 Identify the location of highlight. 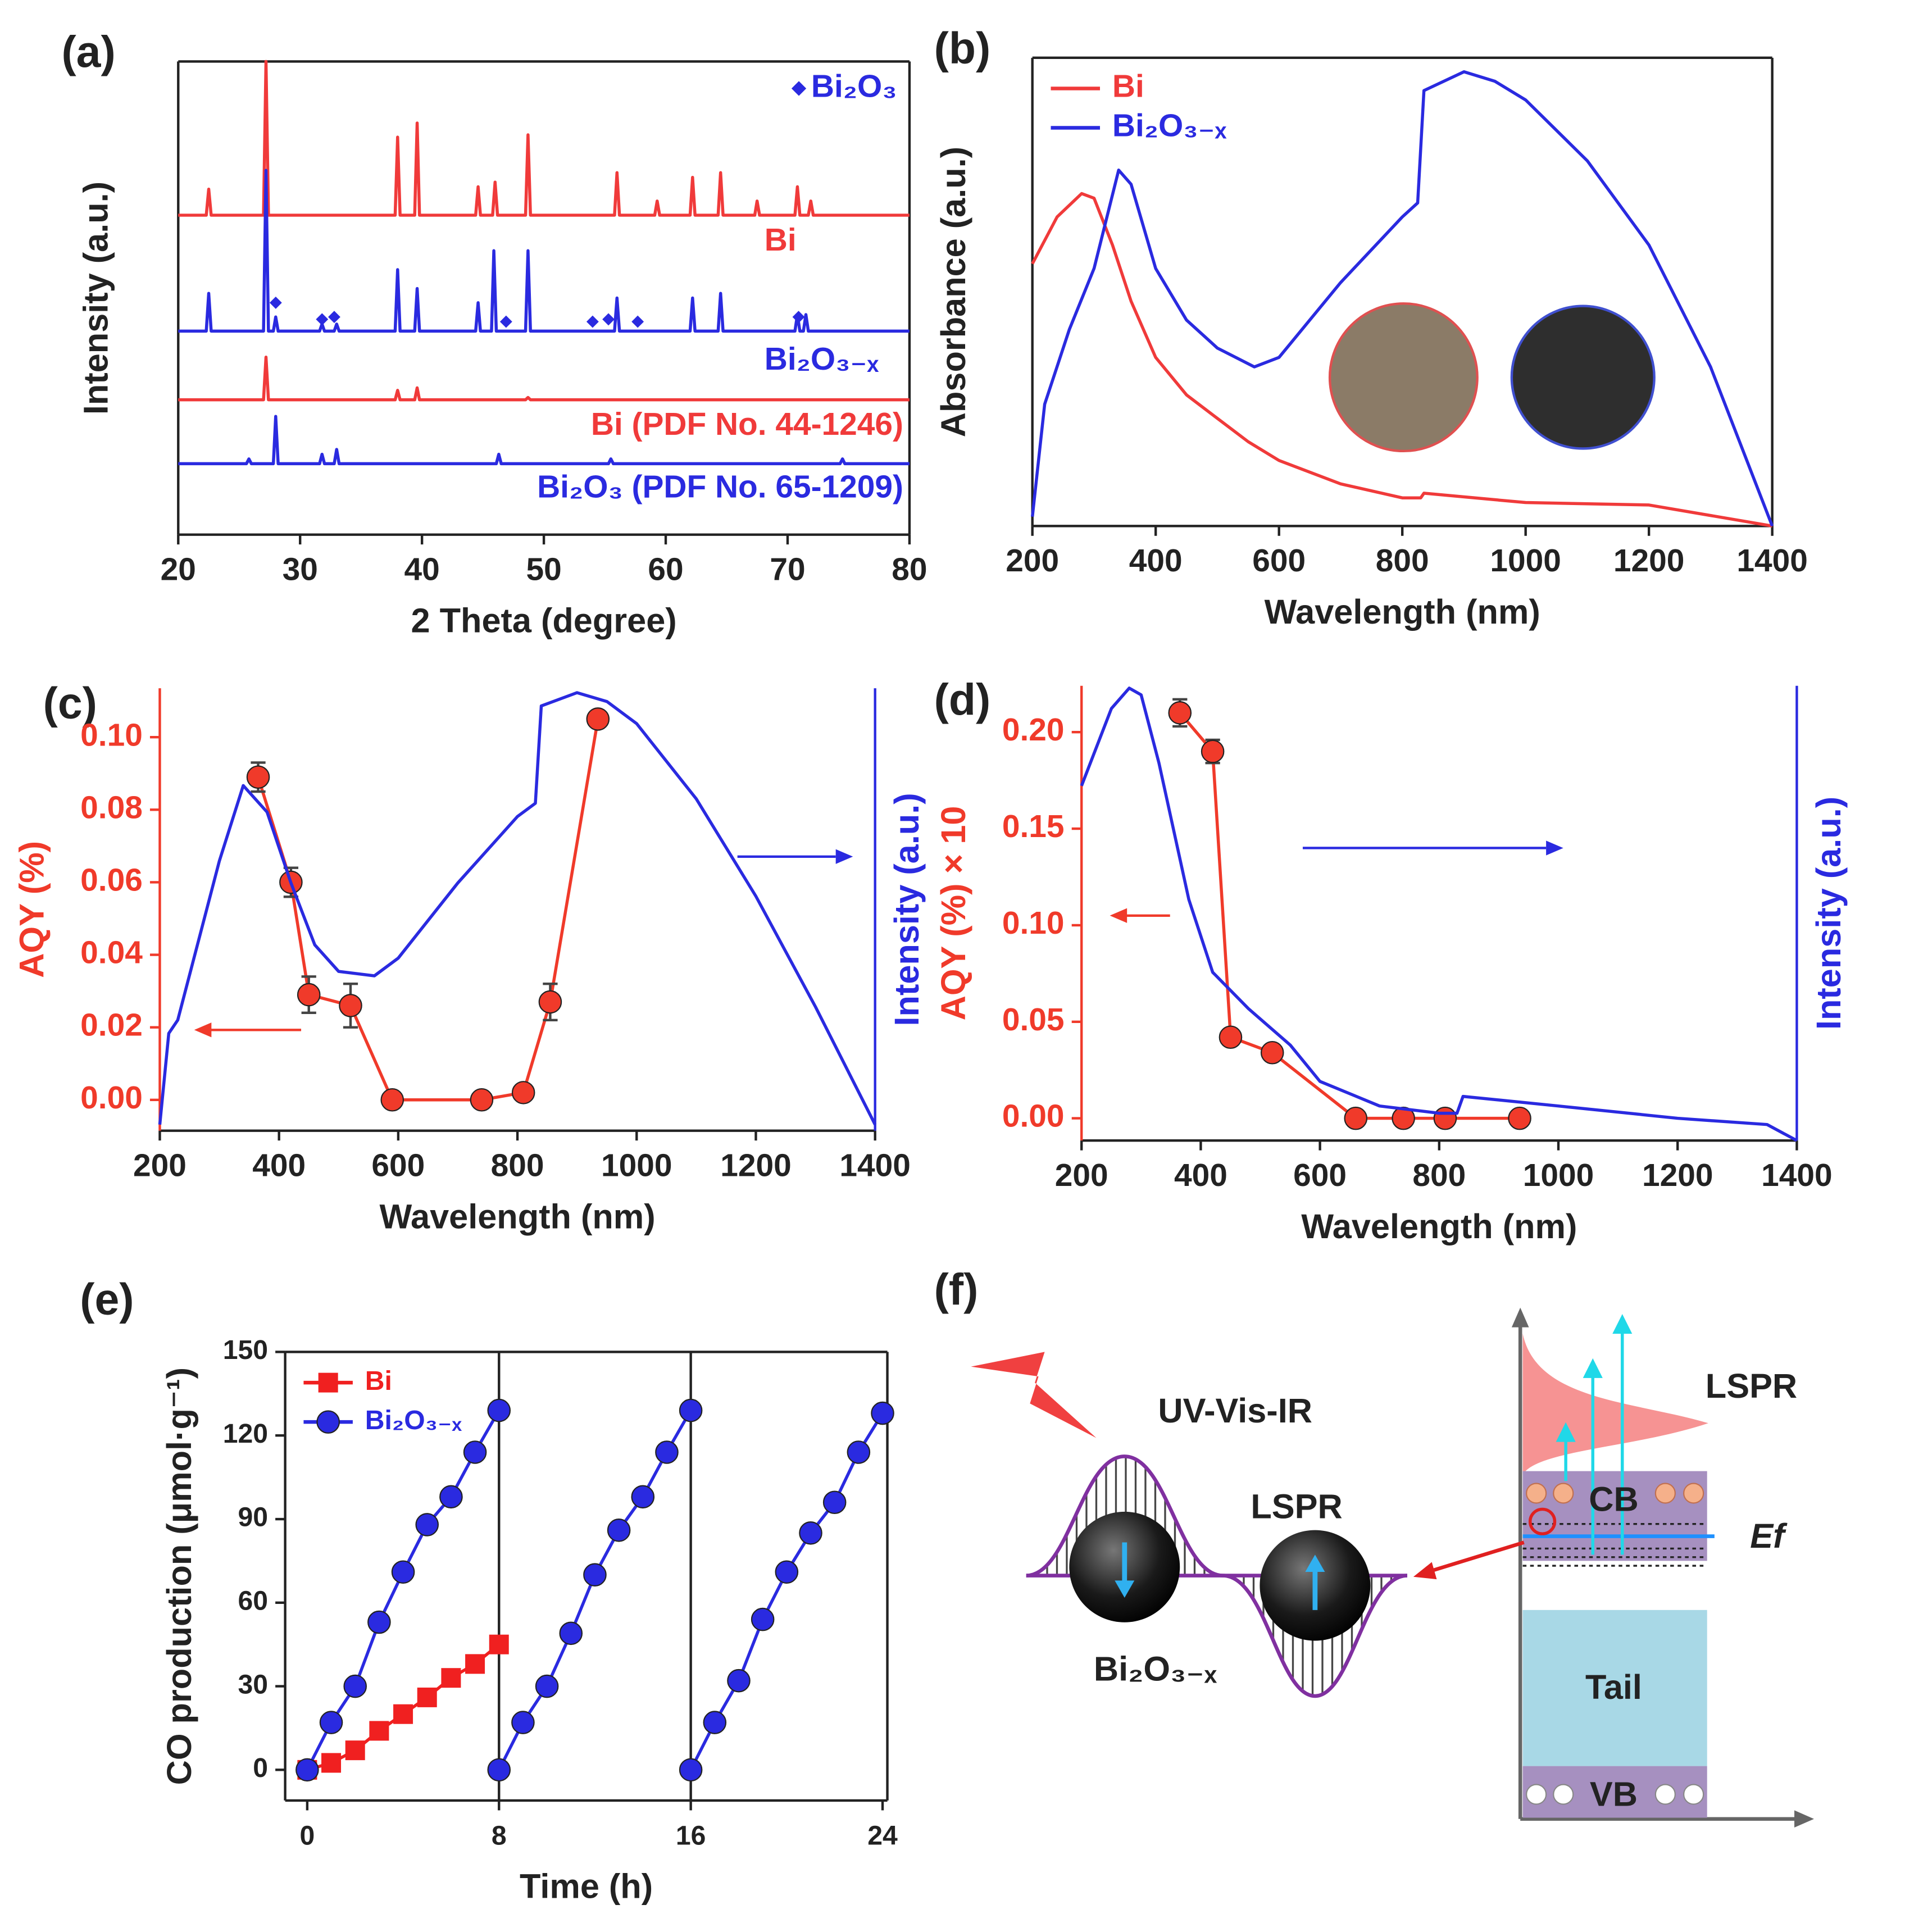
(1542, 1521).